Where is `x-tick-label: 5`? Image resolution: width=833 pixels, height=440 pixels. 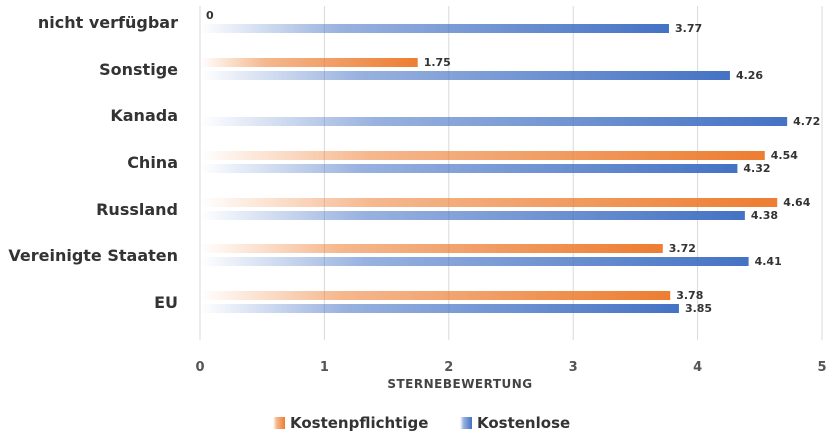
x-tick-label: 5 is located at coordinates (821, 367).